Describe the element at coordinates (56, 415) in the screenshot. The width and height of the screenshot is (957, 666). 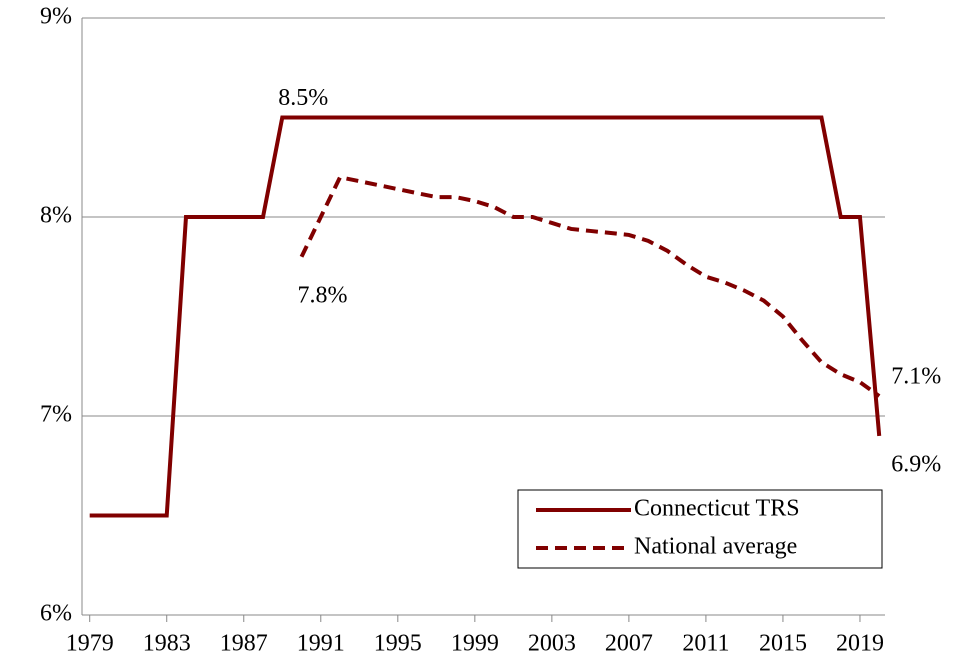
I see `y-tick-label: 7%` at that location.